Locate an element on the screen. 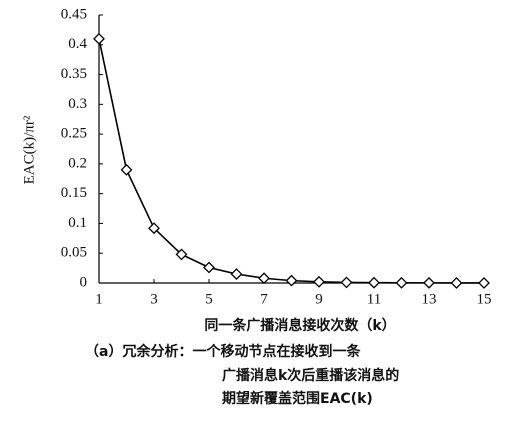  x-tick-label: 9 is located at coordinates (319, 299).